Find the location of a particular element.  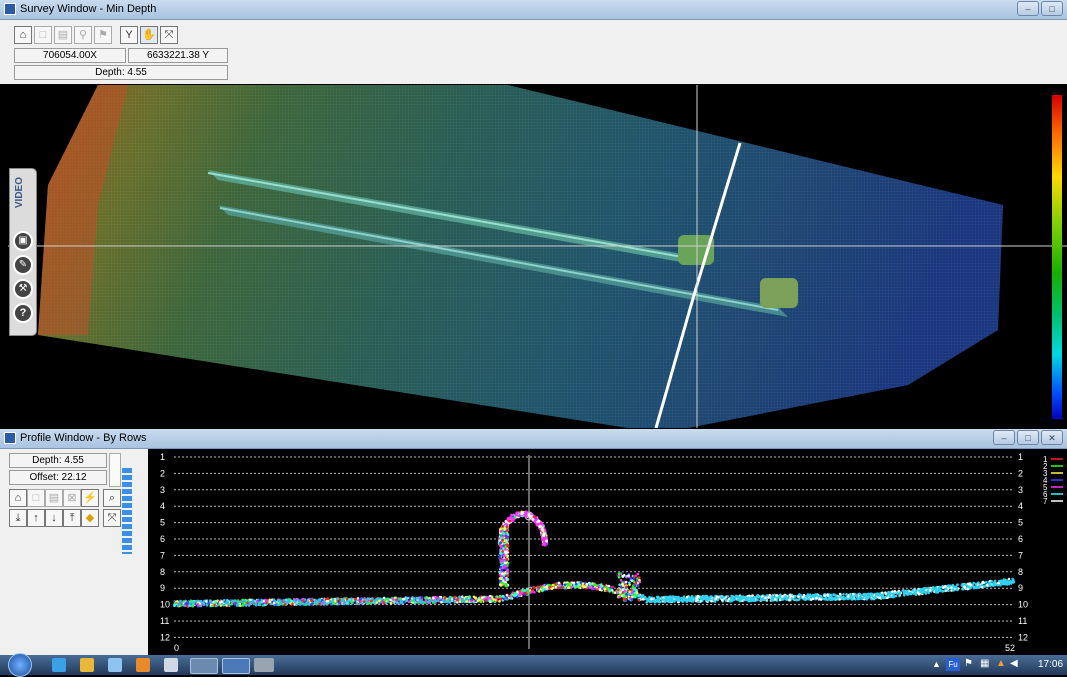

probe-tool-icon: Y is located at coordinates (129, 35).